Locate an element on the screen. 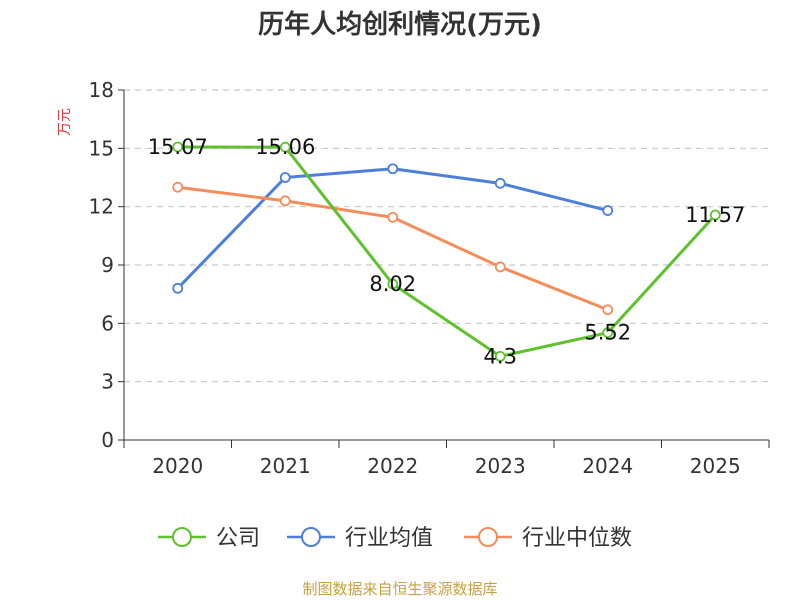 The image size is (800, 600). legend-label: 行业均值 is located at coordinates (389, 538).